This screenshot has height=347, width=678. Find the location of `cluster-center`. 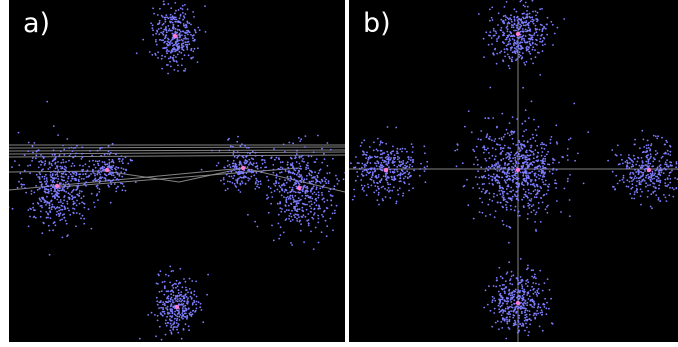

cluster-center is located at coordinates (57, 186).